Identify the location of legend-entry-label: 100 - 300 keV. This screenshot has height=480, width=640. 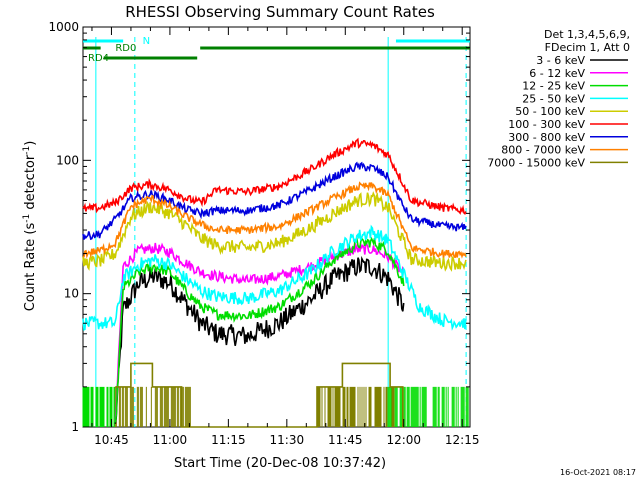
(546, 124).